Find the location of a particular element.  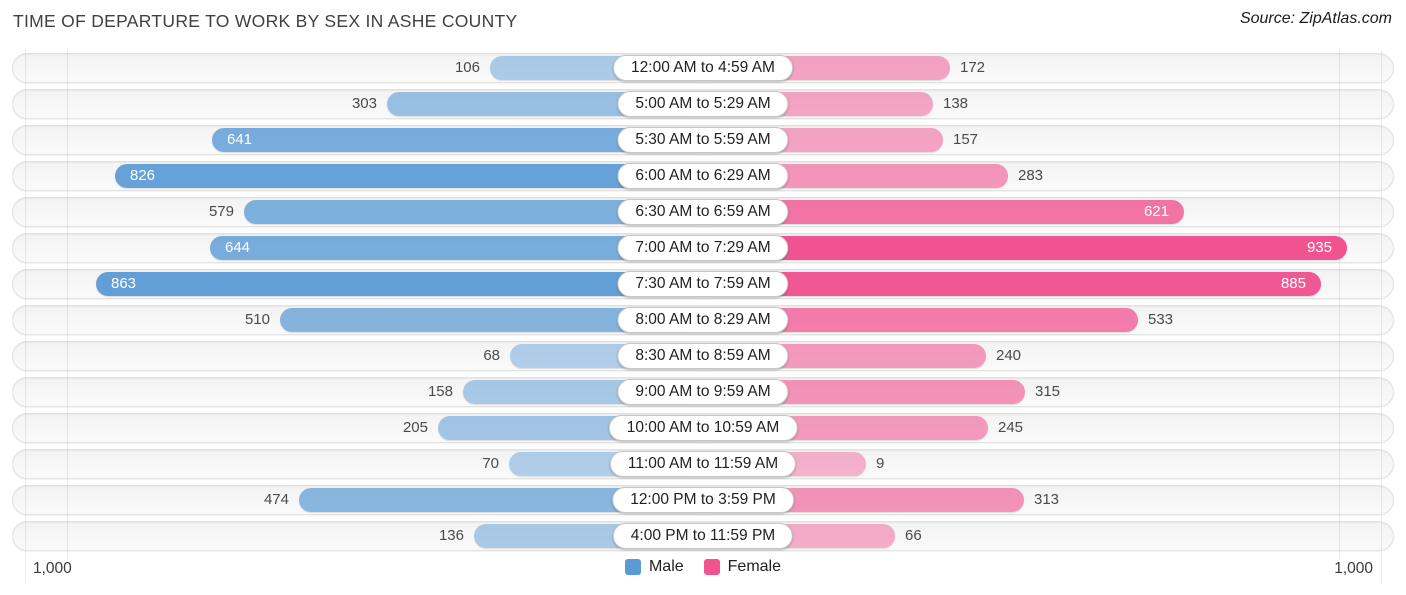

legend-item-male: Male is located at coordinates (654, 567).